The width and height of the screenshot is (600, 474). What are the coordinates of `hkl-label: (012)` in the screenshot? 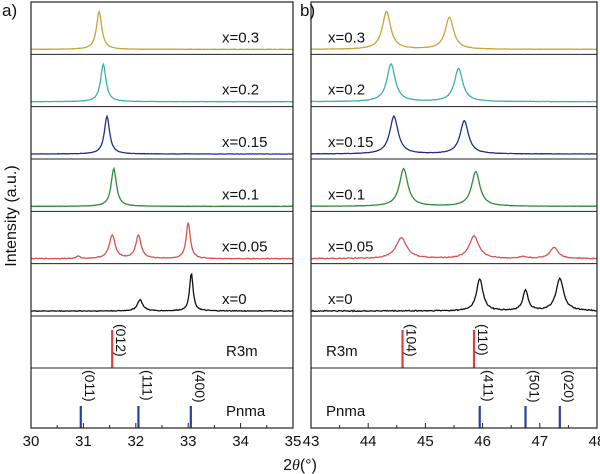 It's located at (121, 340).